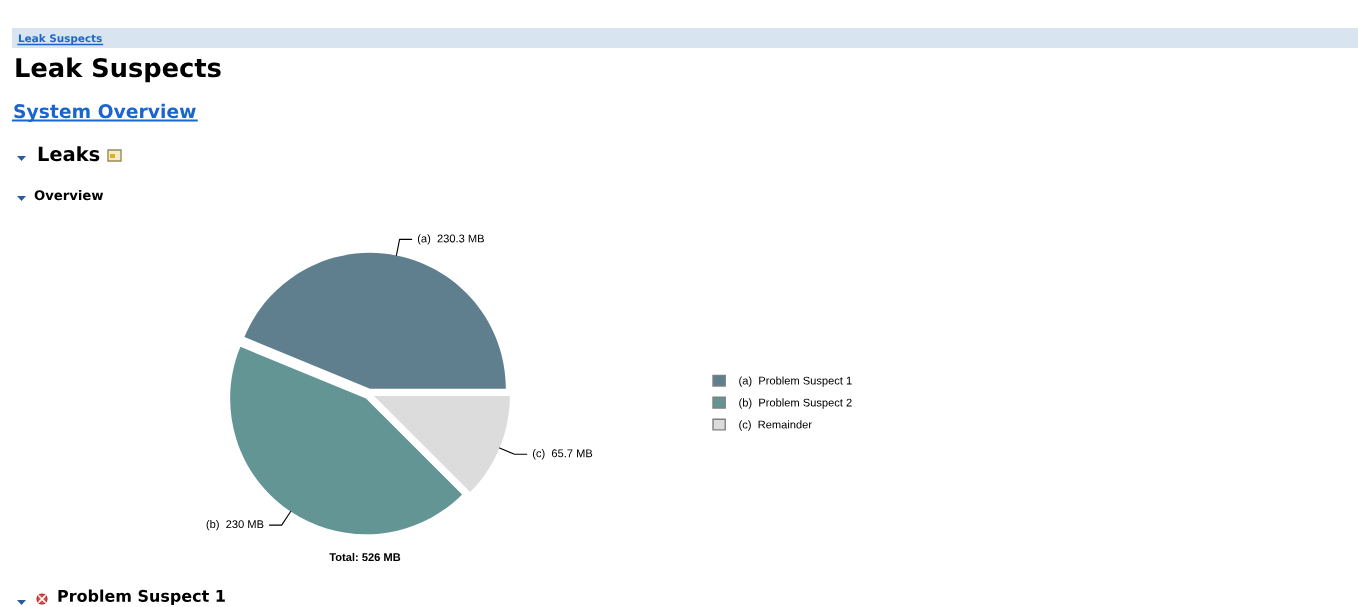 This screenshot has height=607, width=1358. I want to click on legend-label: (b) Problem Suspect 2, so click(795, 403).